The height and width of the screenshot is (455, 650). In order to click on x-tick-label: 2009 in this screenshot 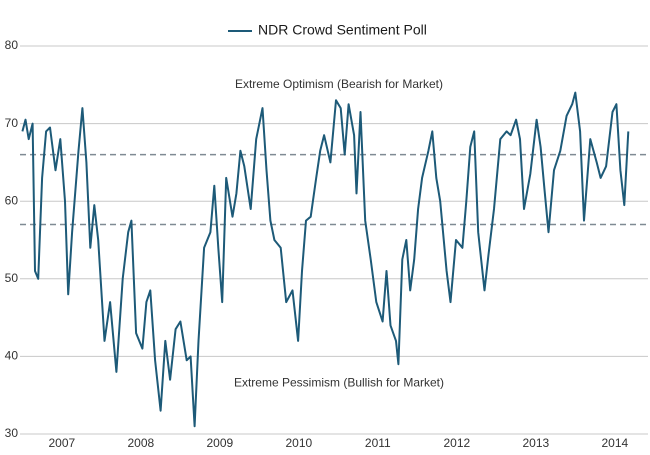, I will do `click(220, 443)`.